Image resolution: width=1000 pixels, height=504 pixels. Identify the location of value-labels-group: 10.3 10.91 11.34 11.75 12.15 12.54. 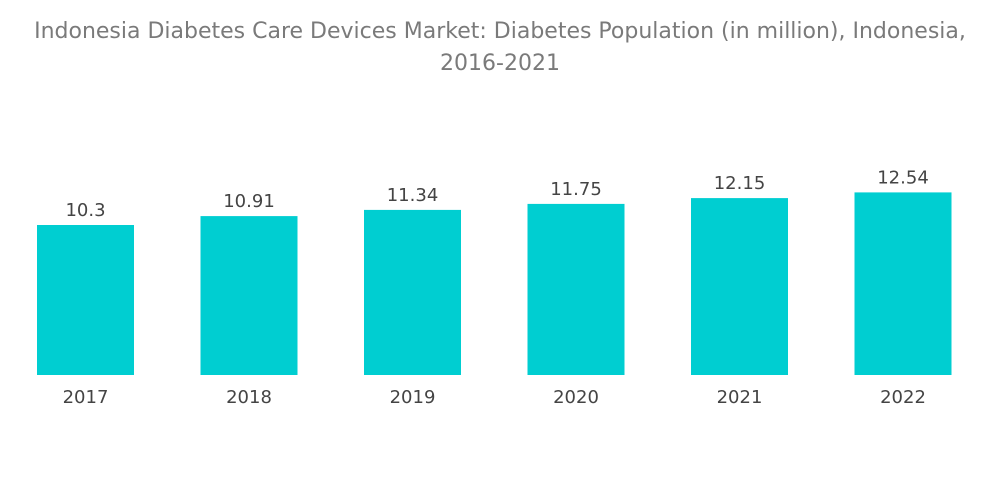
(496, 194).